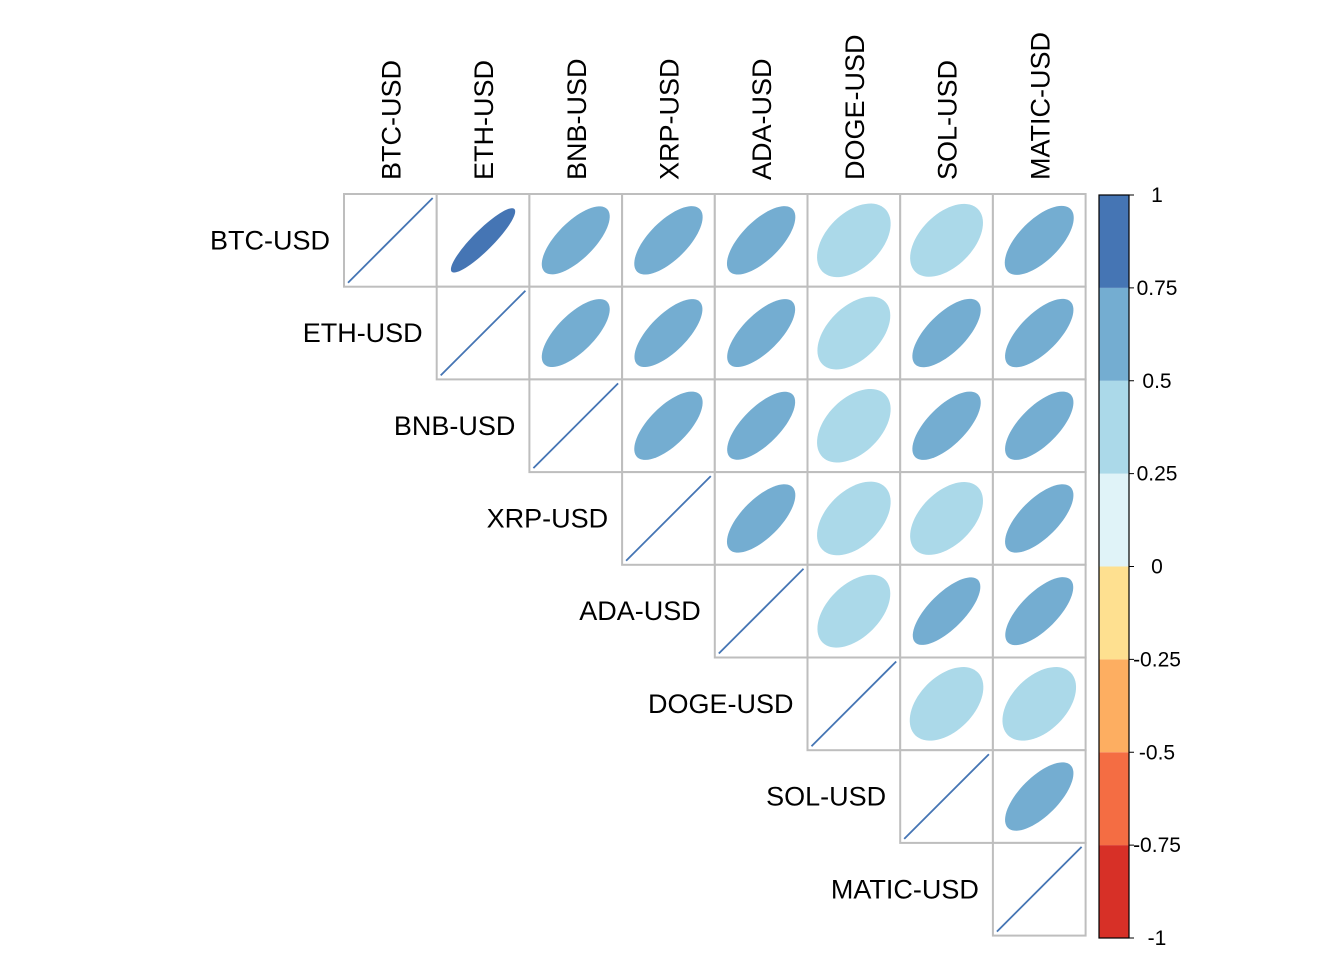 The image size is (1344, 960). What do you see at coordinates (1039, 889) in the screenshot?
I see `corr-mark-matic-usd-matic-usd` at bounding box center [1039, 889].